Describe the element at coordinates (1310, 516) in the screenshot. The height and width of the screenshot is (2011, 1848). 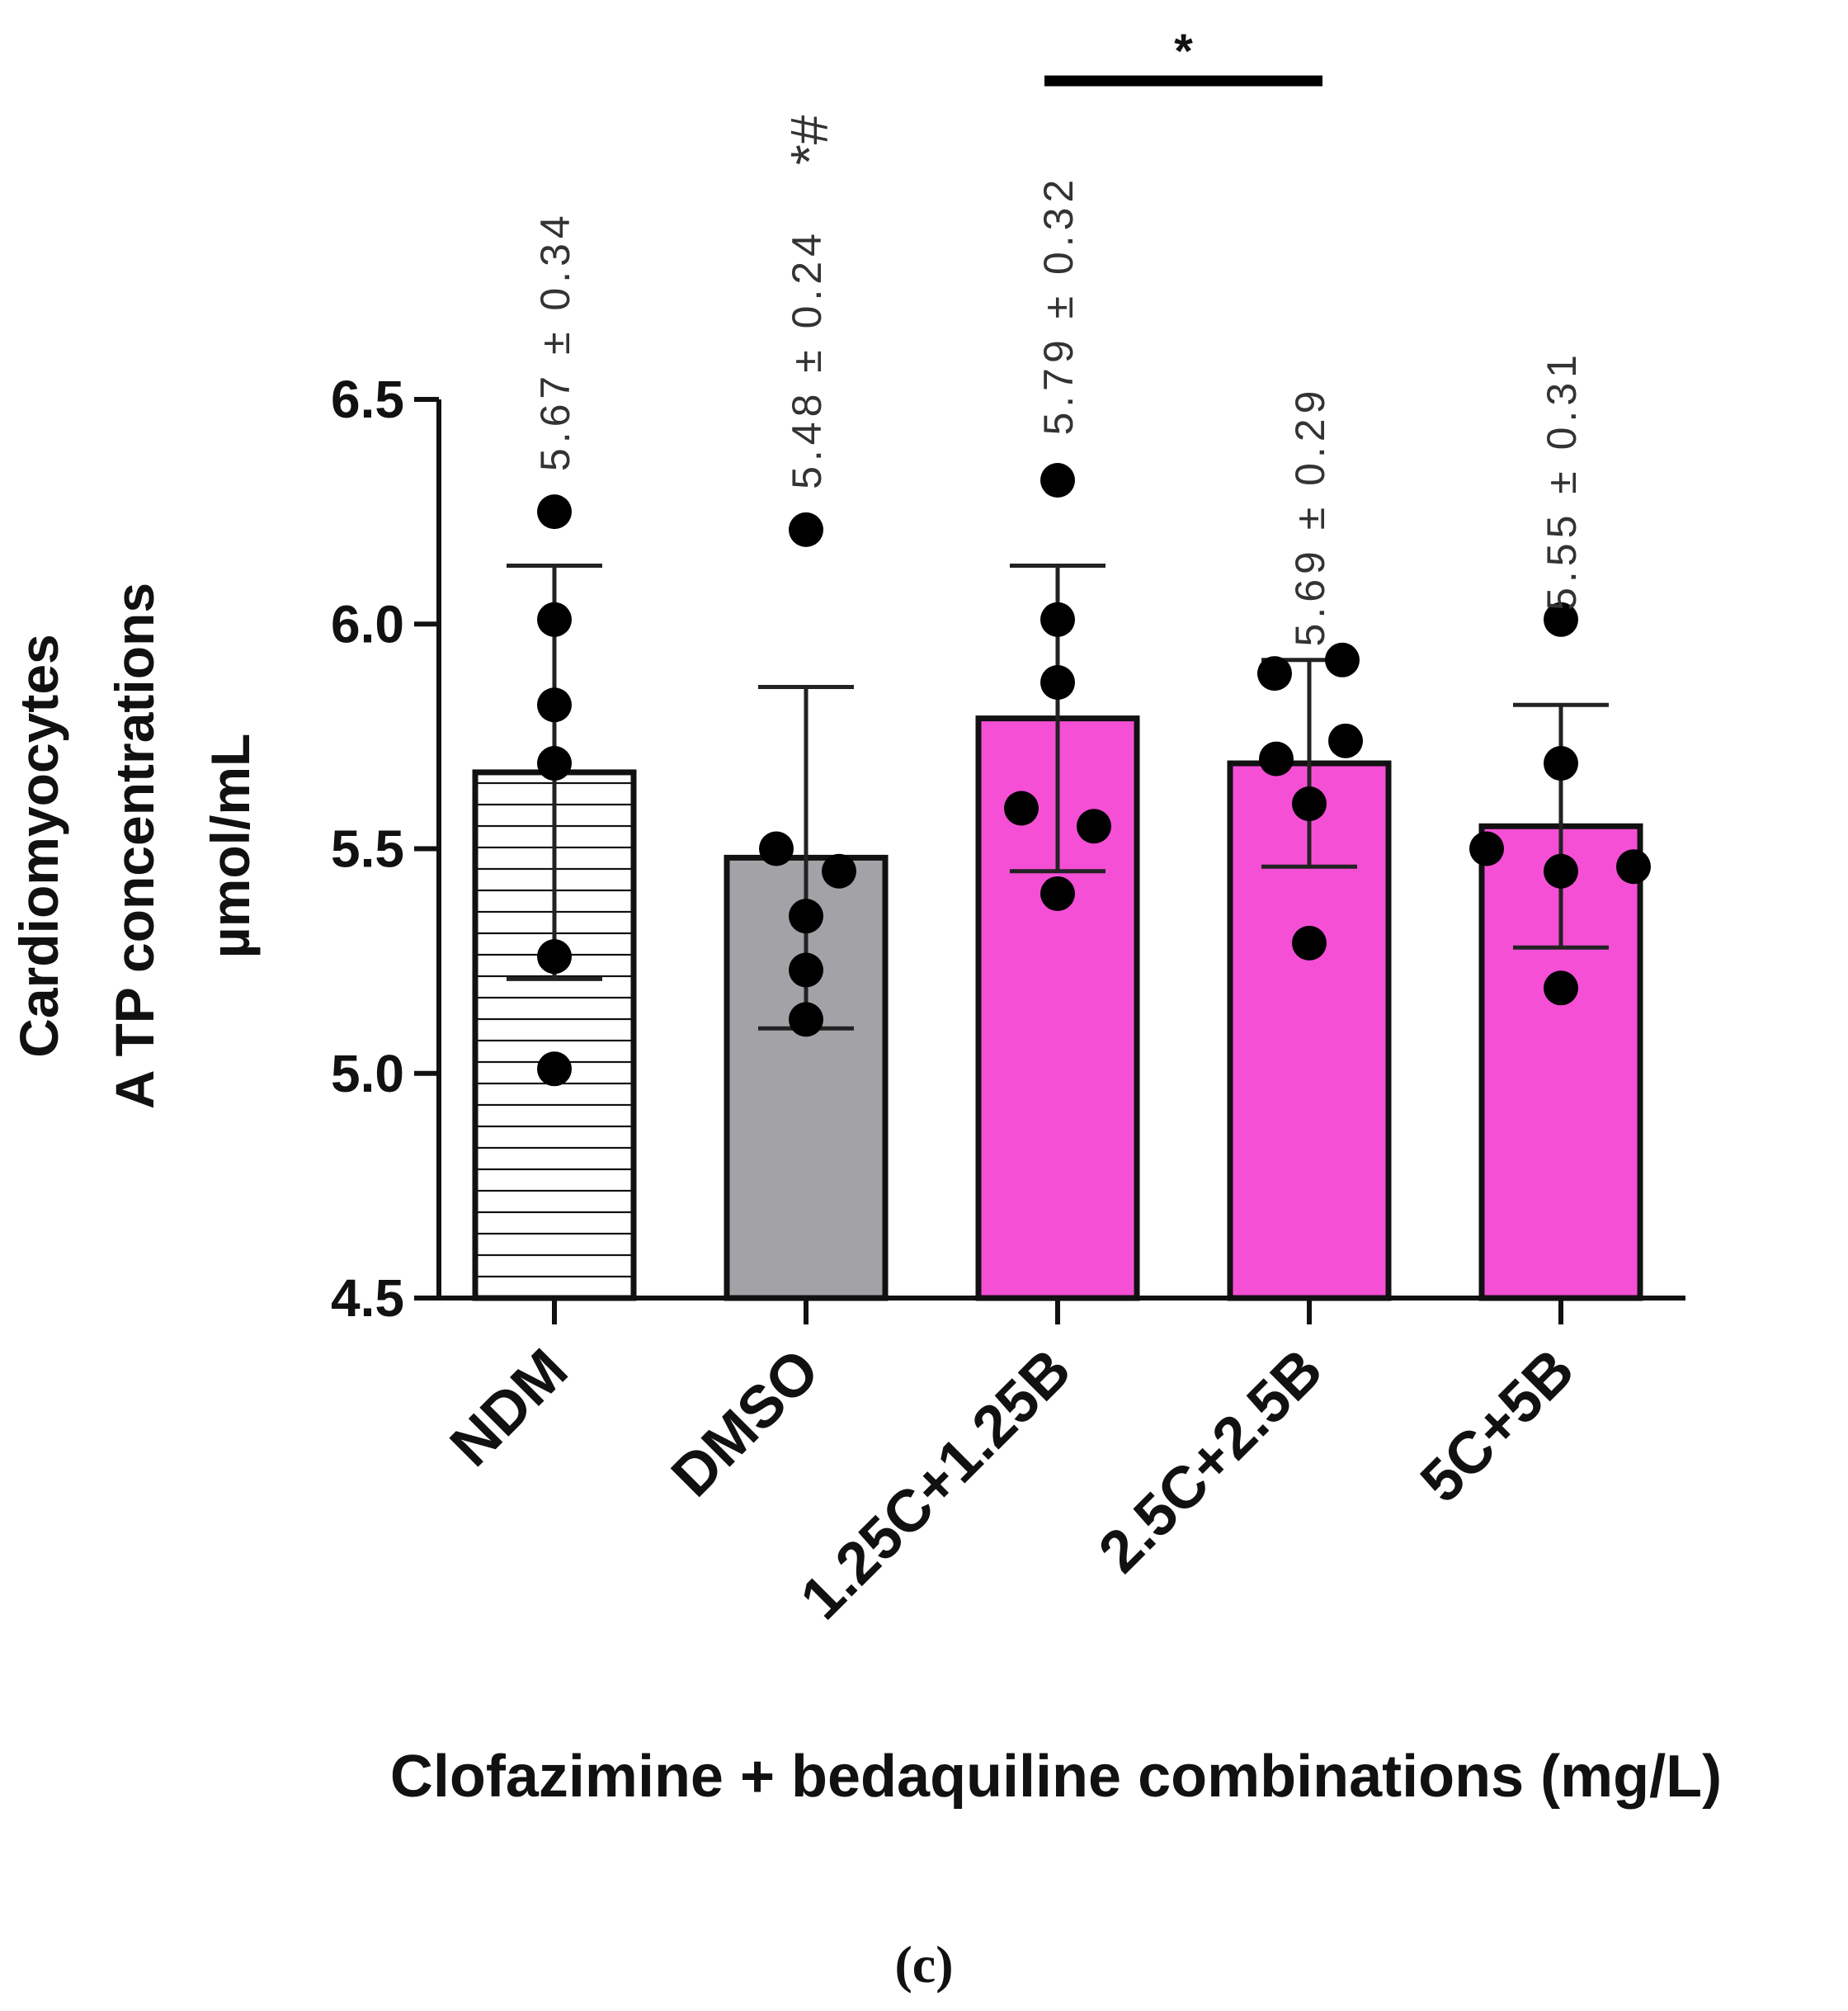
I see `value-label-4: 5.69 ± 0.29` at that location.